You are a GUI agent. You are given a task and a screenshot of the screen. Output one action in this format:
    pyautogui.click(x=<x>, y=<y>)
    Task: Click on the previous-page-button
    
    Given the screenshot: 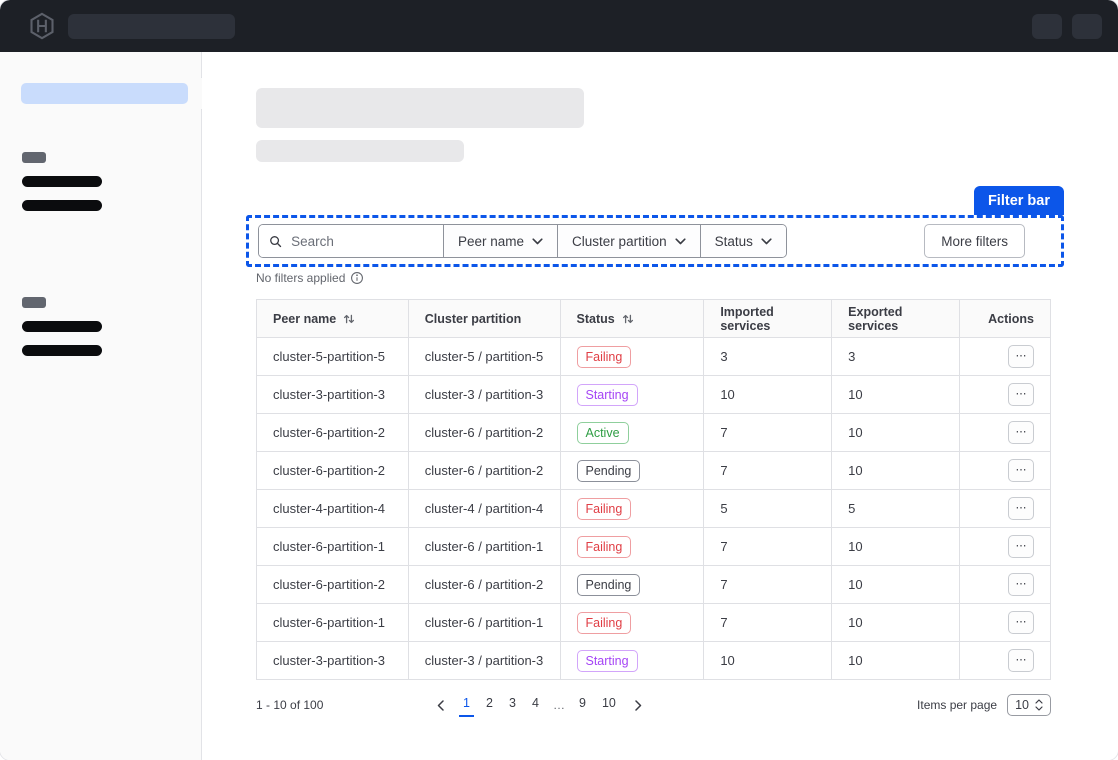 What is the action you would take?
    pyautogui.click(x=441, y=705)
    